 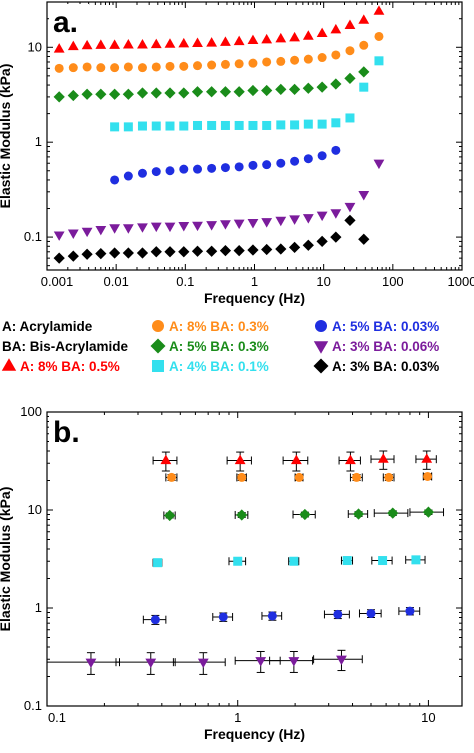 What do you see at coordinates (393, 281) in the screenshot?
I see `x-tick-label: 100` at bounding box center [393, 281].